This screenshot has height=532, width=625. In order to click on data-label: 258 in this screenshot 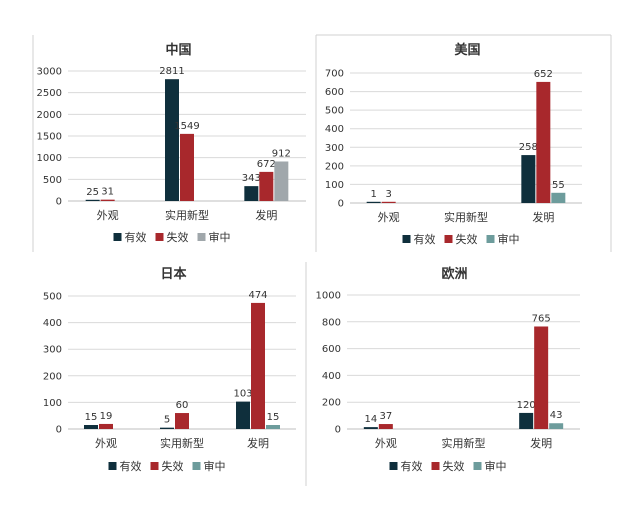, I will do `click(528, 147)`.